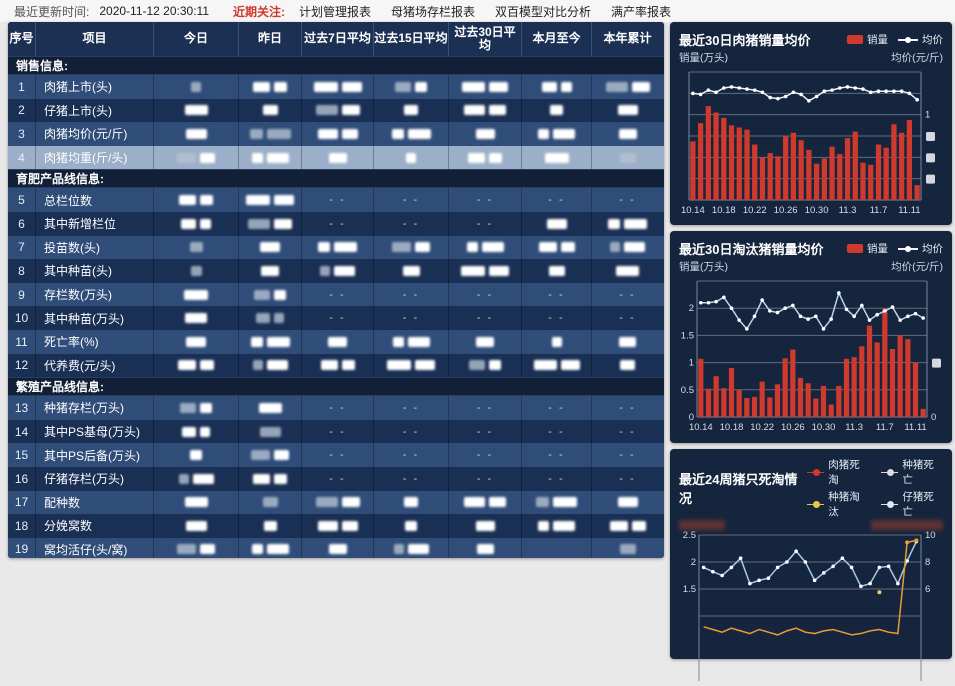 The width and height of the screenshot is (955, 686). Describe the element at coordinates (336, 271) in the screenshot. I see `table-row: 8 其中种苗(头)` at that location.